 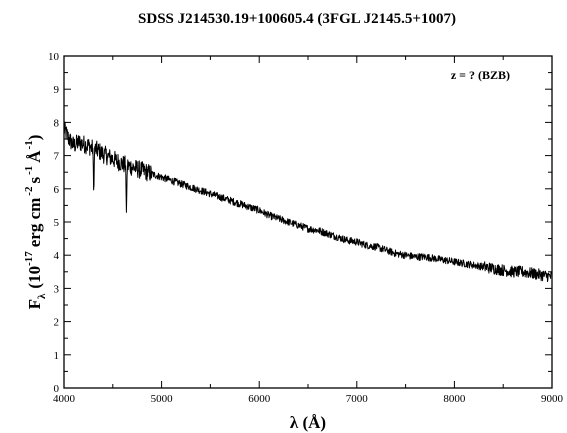 What do you see at coordinates (162, 399) in the screenshot?
I see `x-tick-label: 5000` at bounding box center [162, 399].